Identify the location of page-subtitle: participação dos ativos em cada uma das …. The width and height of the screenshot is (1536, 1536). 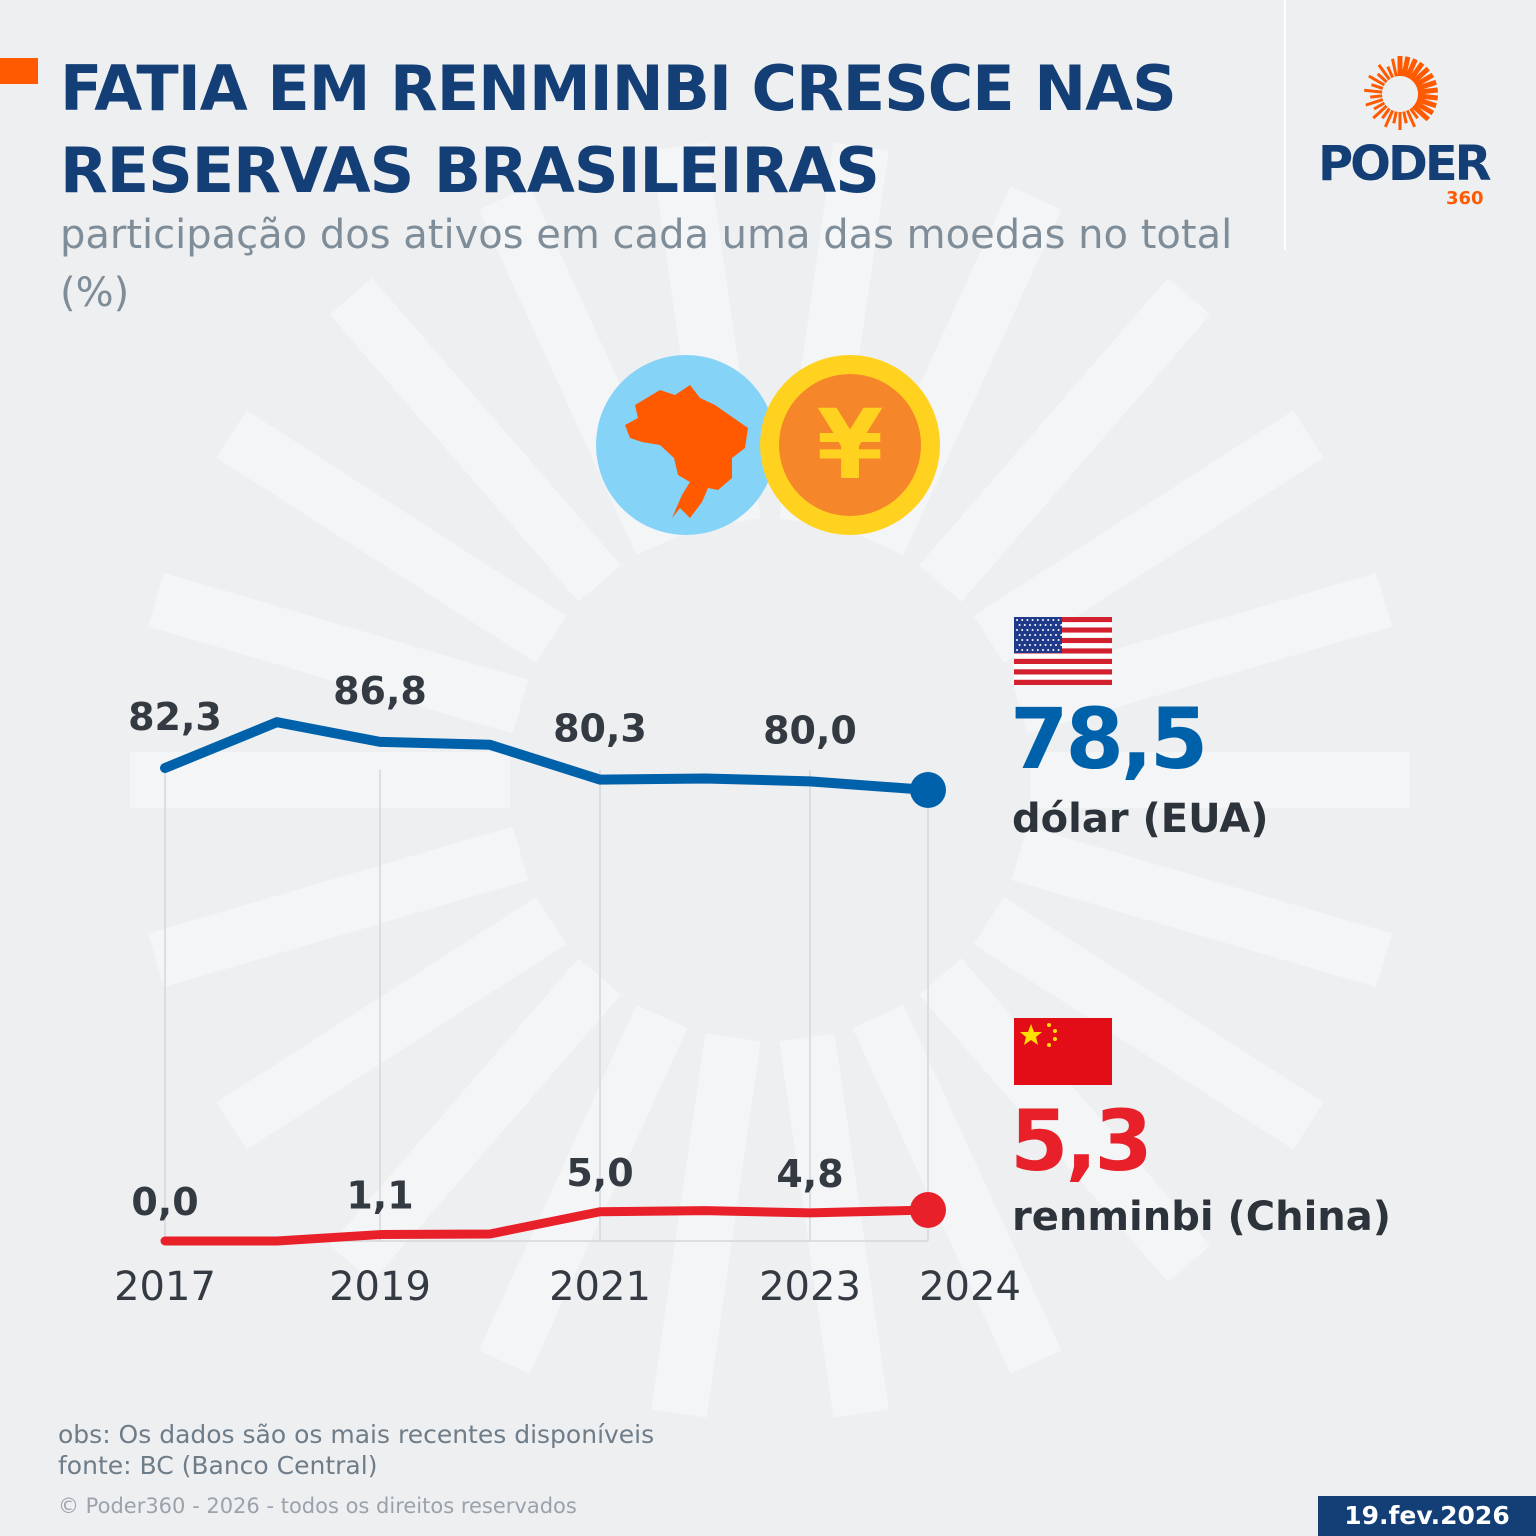
(646, 264).